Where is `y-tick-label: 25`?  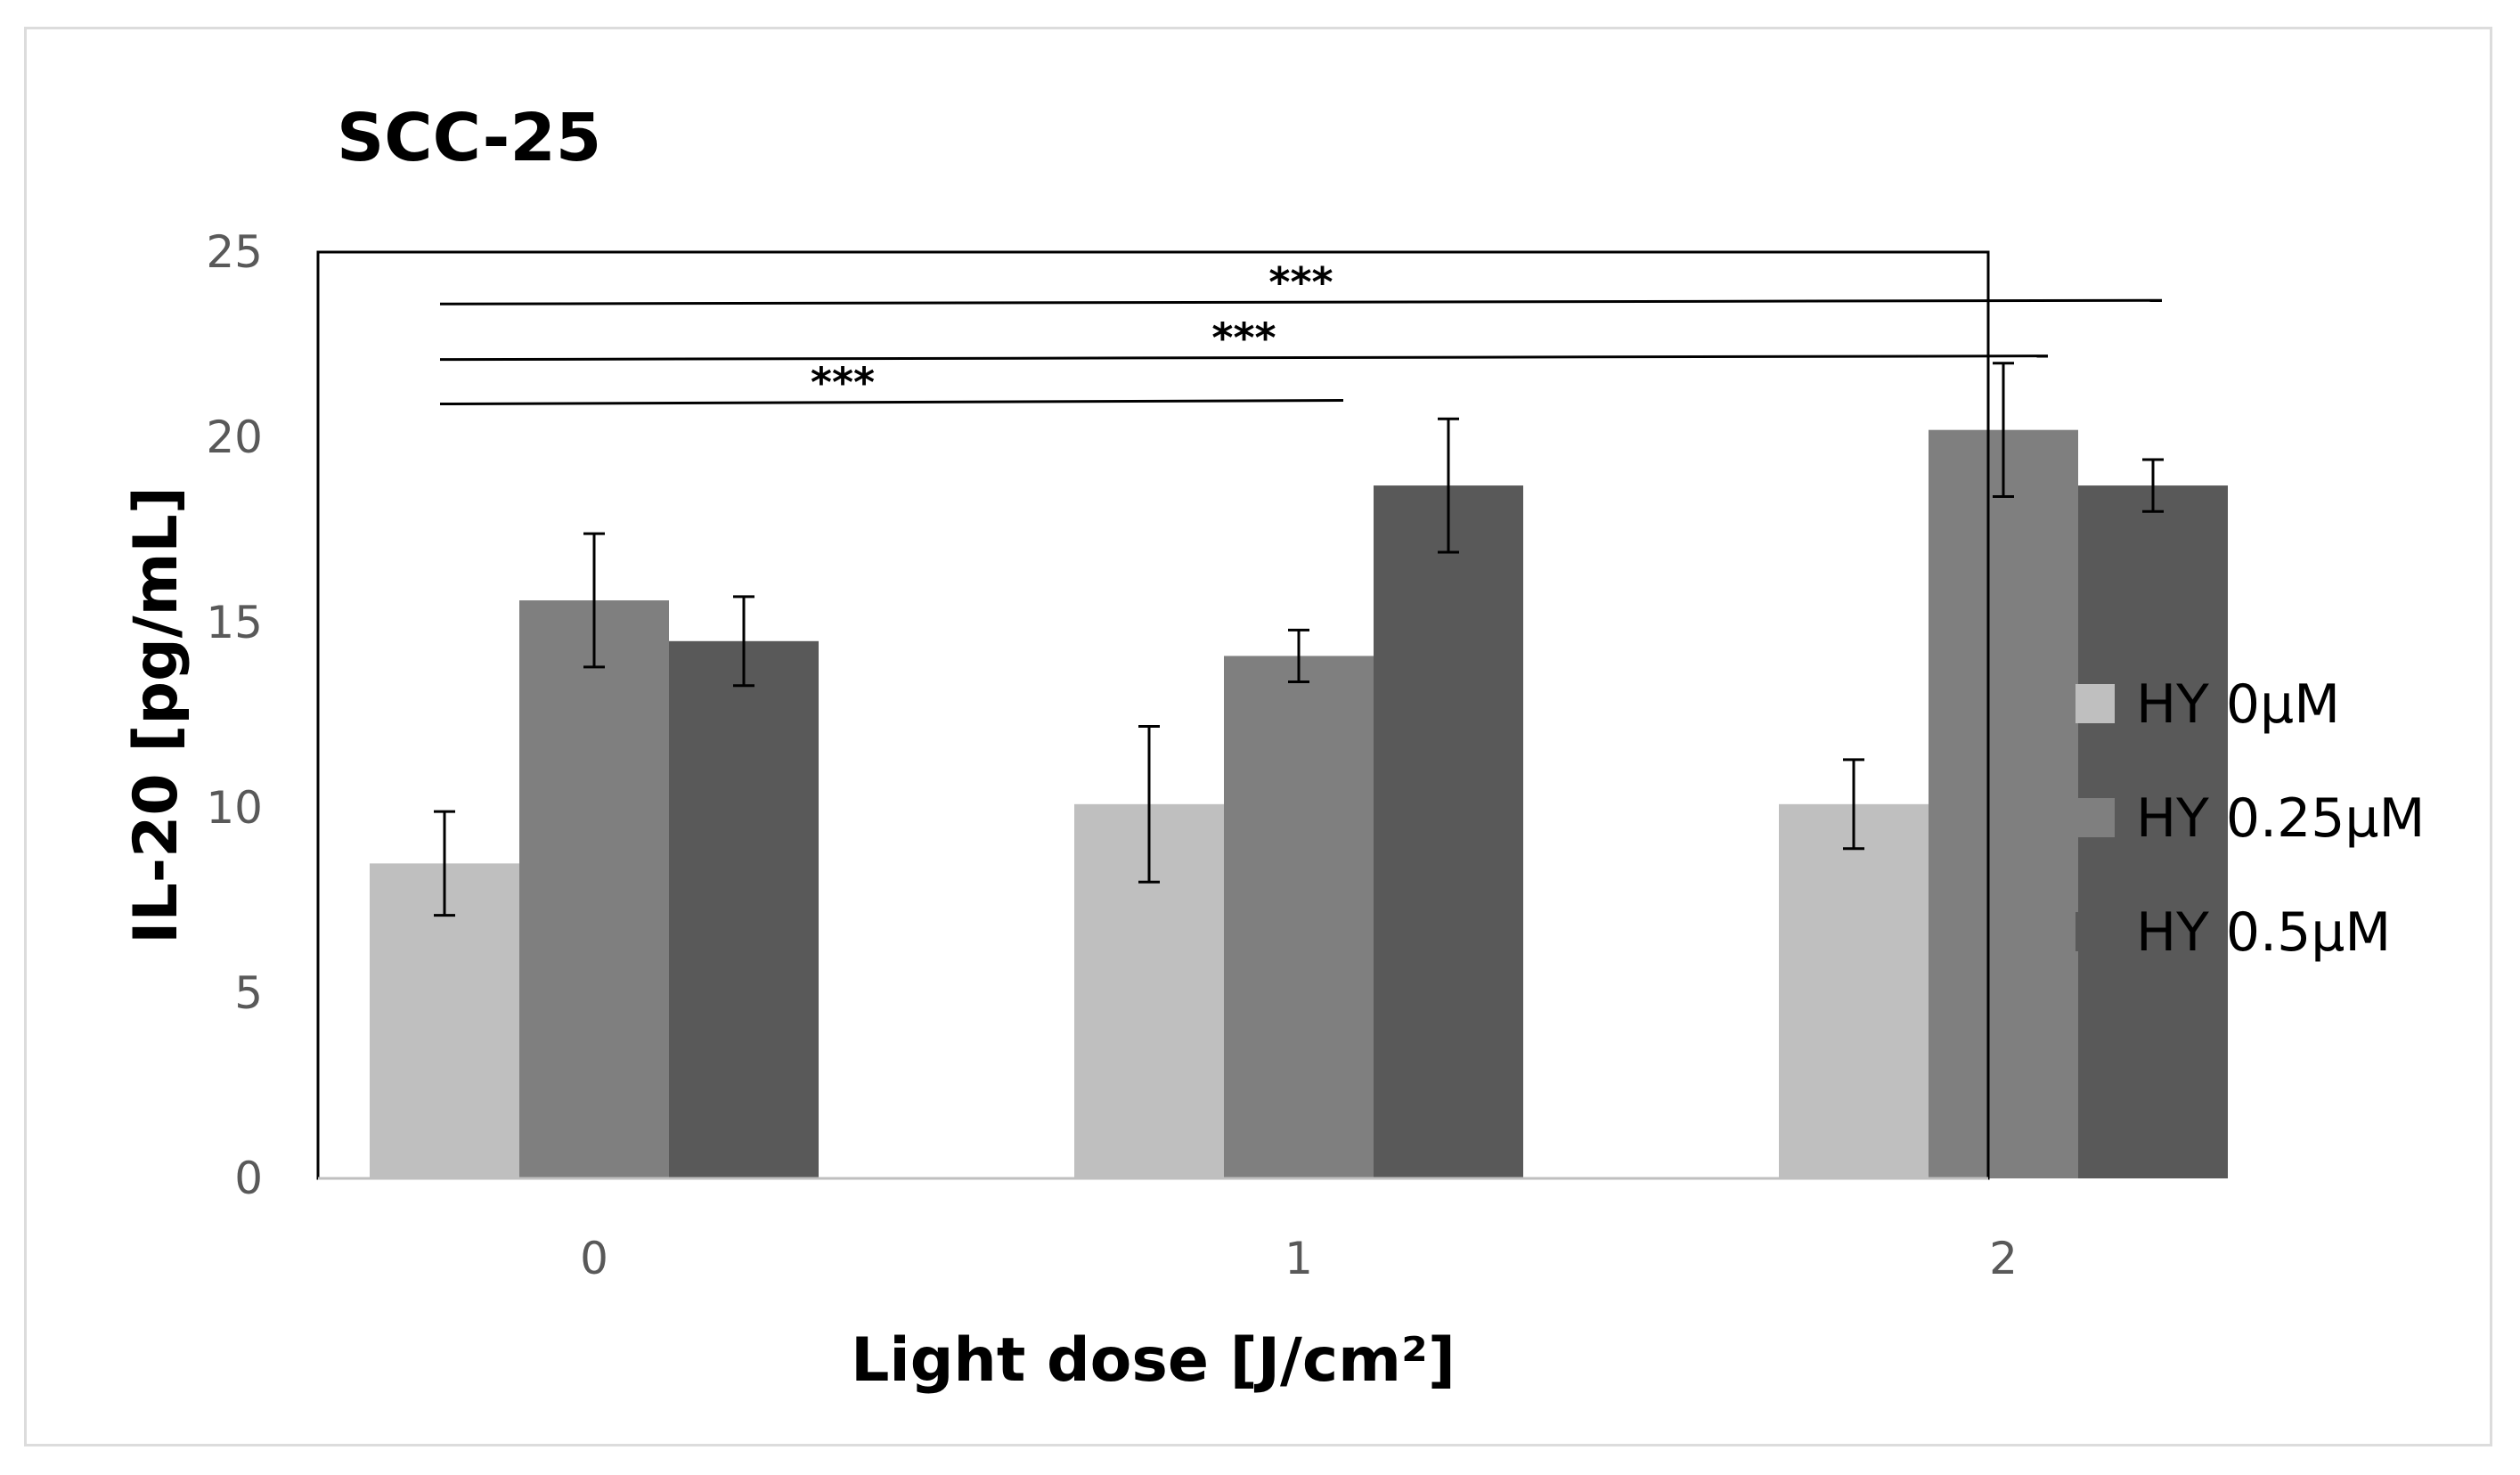
y-tick-label: 25 is located at coordinates (234, 252).